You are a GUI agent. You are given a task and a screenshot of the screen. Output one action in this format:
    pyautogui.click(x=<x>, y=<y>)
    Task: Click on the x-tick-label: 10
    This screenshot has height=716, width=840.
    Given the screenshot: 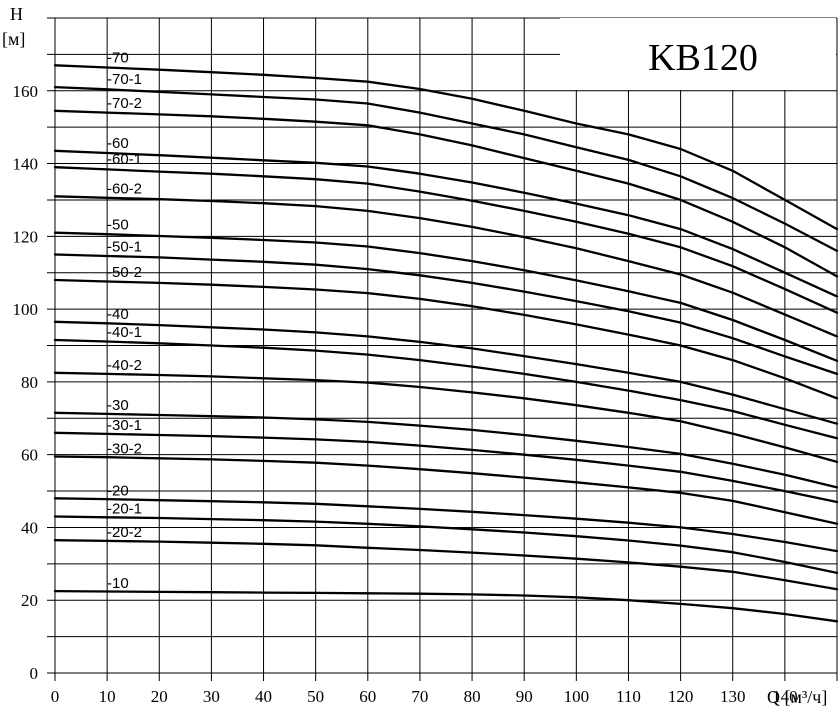 What is the action you would take?
    pyautogui.click(x=107, y=696)
    